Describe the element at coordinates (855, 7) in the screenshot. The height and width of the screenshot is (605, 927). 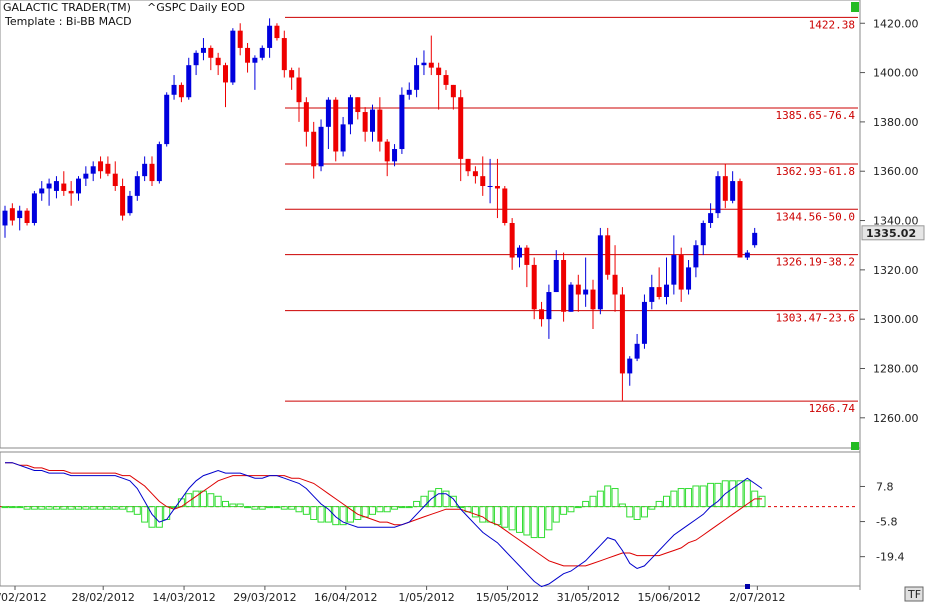
I see `top-marker-icon` at that location.